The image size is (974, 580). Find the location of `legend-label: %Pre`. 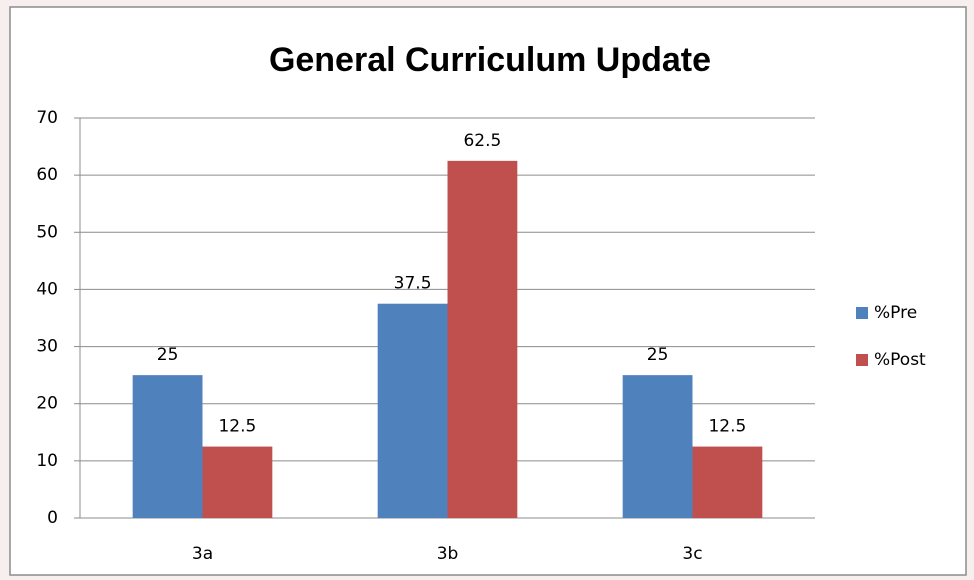

legend-label: %Pre is located at coordinates (895, 313).